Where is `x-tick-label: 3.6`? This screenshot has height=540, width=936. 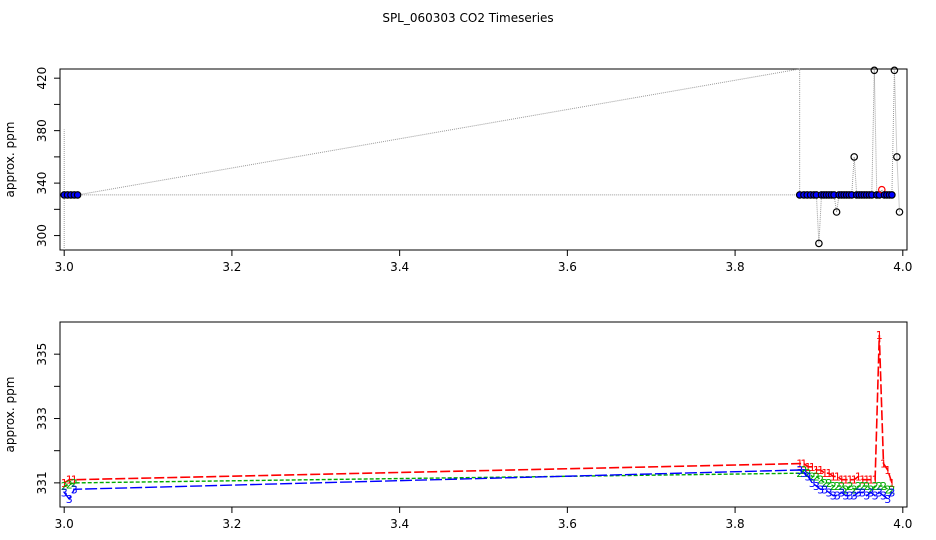 x-tick-label: 3.6 is located at coordinates (567, 524).